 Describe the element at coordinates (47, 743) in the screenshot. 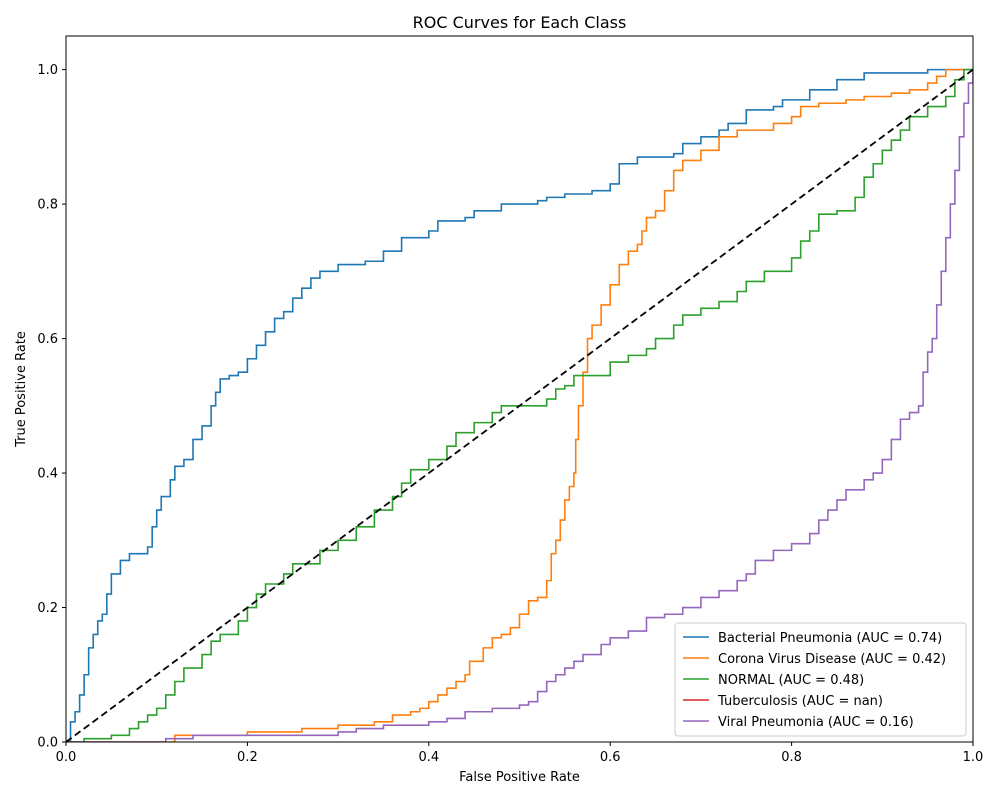

I see `y-tick-label: 0.0` at that location.